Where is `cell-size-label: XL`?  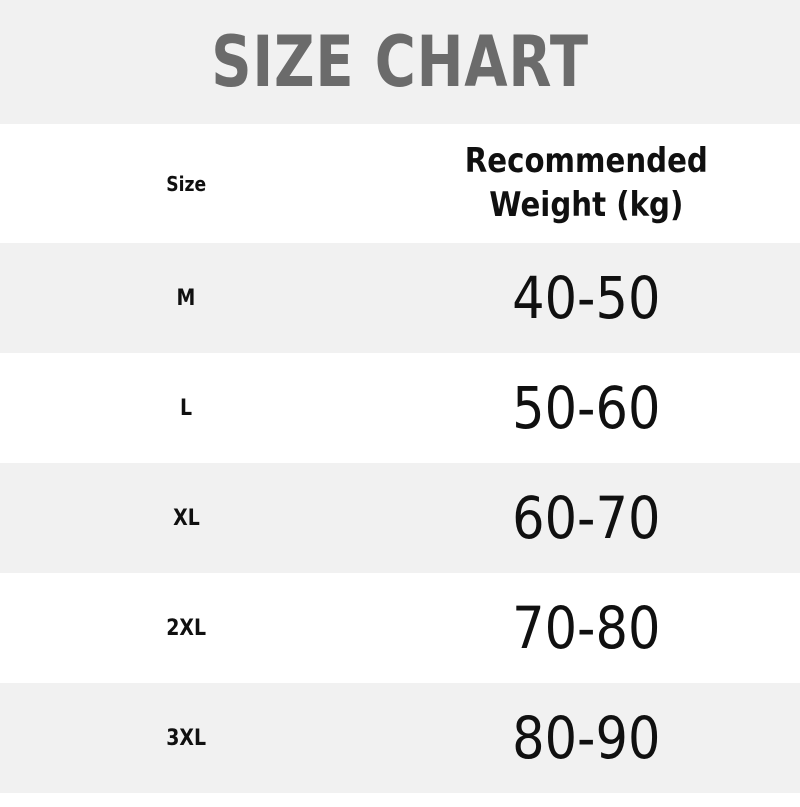 cell-size-label: XL is located at coordinates (186, 518).